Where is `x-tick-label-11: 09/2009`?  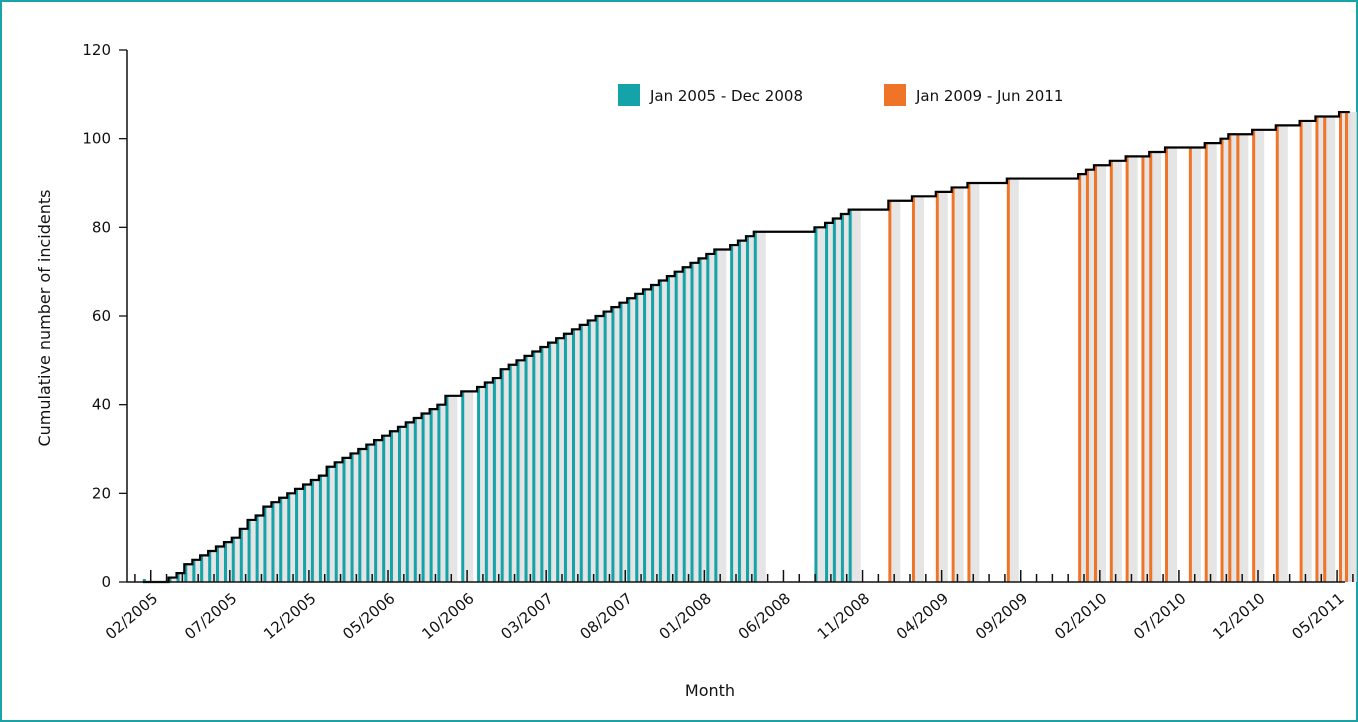 x-tick-label-11: 09/2009 is located at coordinates (1001, 616).